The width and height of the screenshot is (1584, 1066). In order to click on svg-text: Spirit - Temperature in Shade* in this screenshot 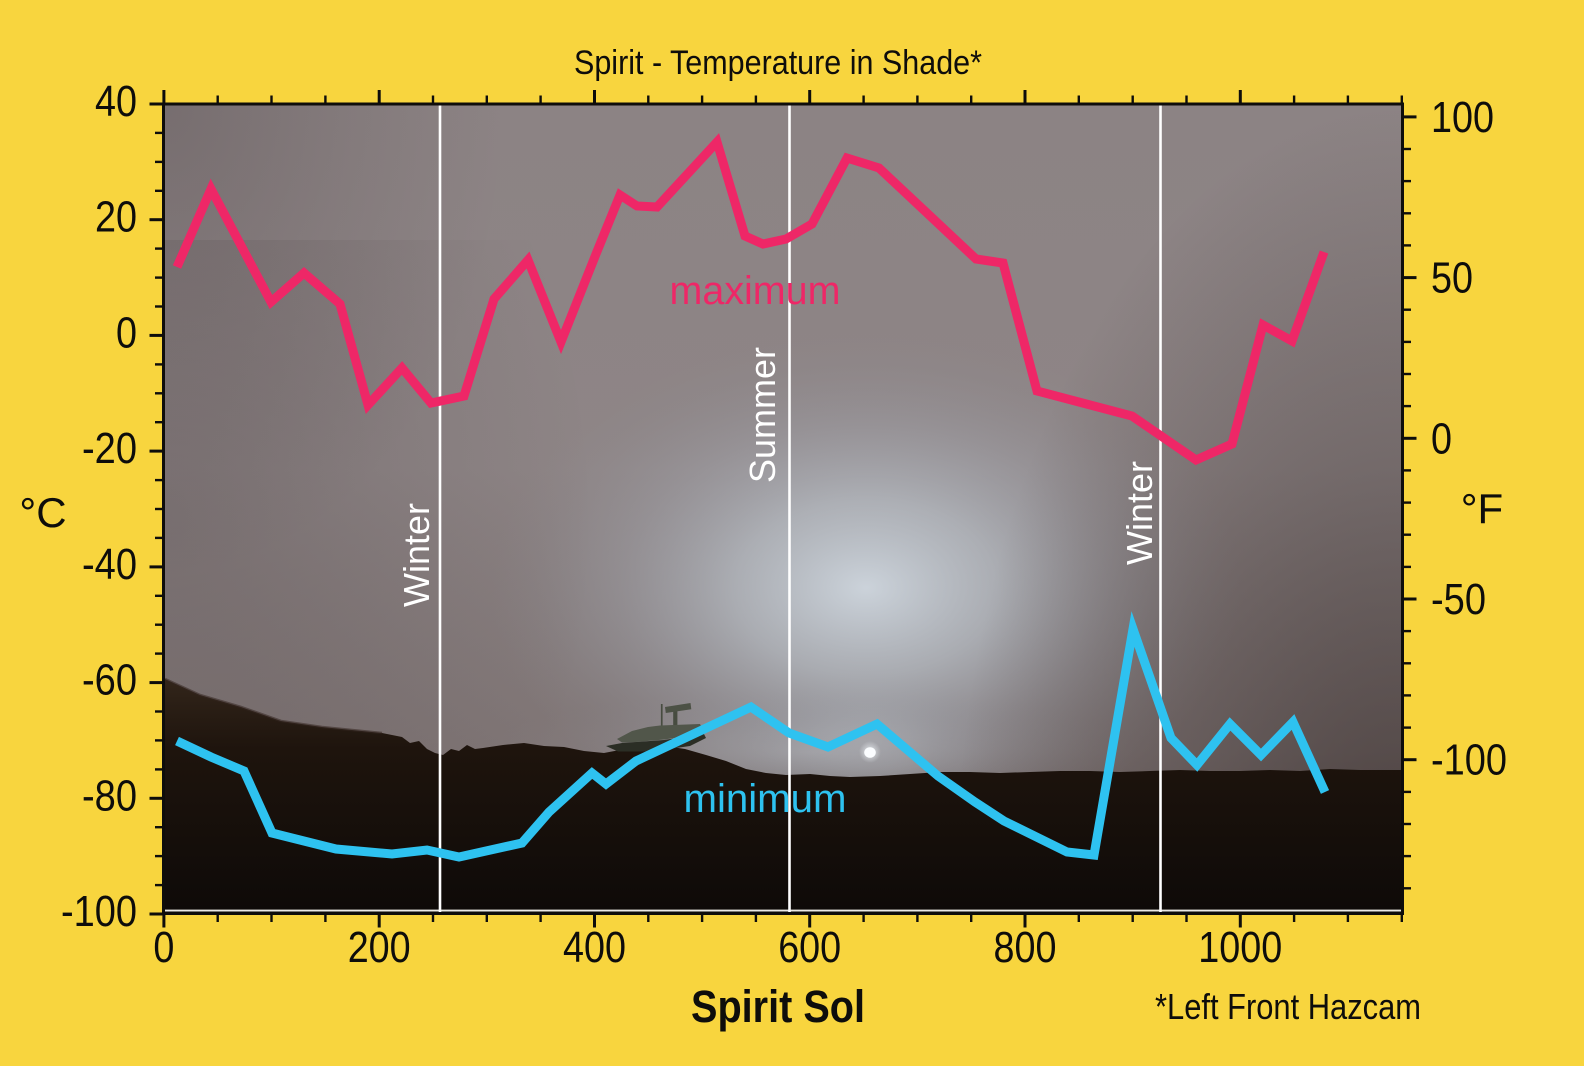, I will do `click(778, 63)`.